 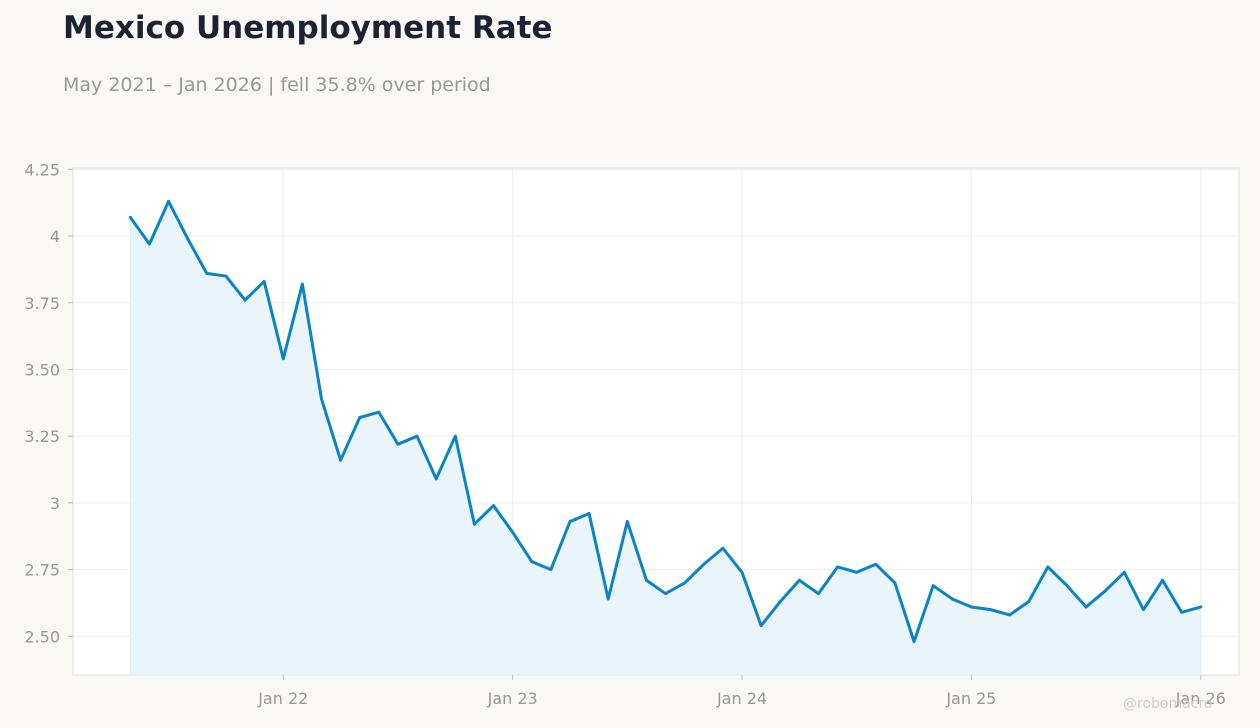 I want to click on watermark: @robomacro, so click(x=1168, y=704).